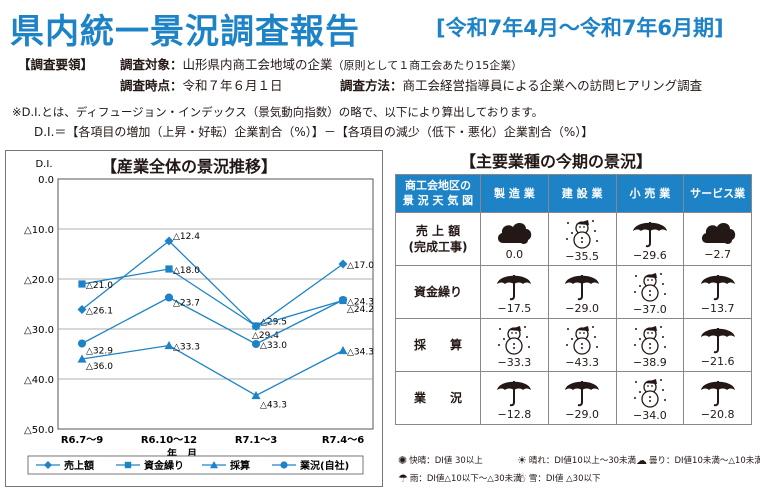  Describe the element at coordinates (522, 478) in the screenshot. I see `snowman-legend-icon: ☃` at that location.